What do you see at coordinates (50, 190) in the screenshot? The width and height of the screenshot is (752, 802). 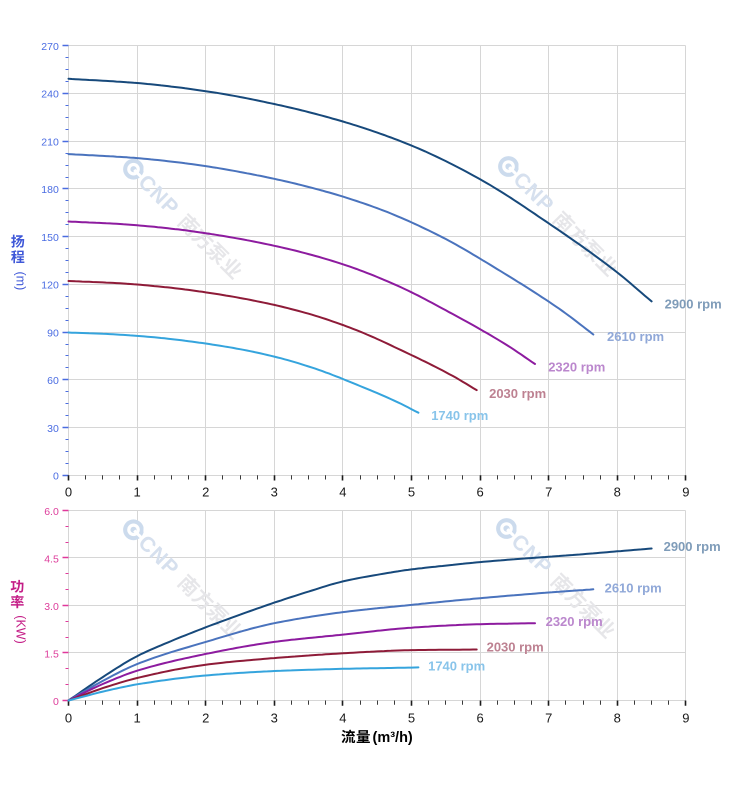 I see `svg-text: 180` at bounding box center [50, 190].